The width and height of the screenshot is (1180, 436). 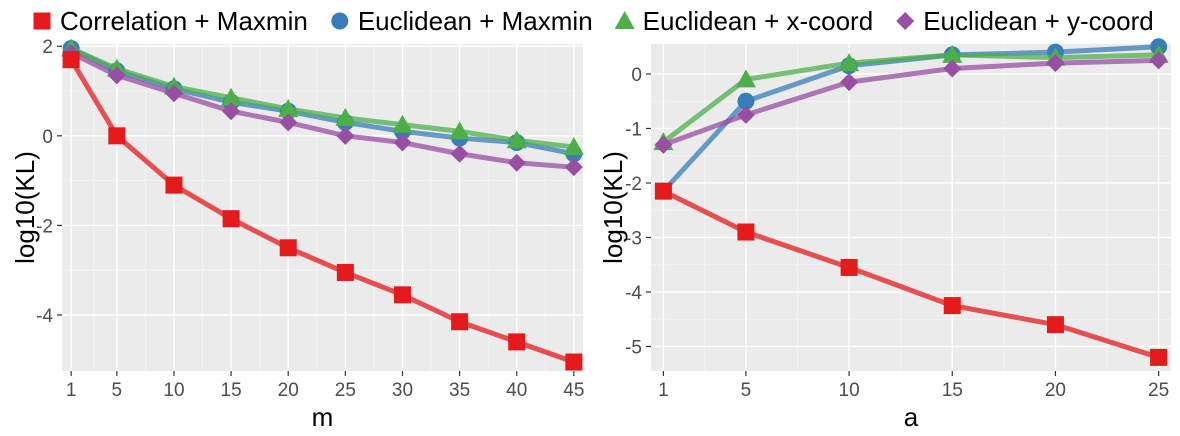 I want to click on legend-key: Euclidean + x-coord, so click(x=744, y=21).